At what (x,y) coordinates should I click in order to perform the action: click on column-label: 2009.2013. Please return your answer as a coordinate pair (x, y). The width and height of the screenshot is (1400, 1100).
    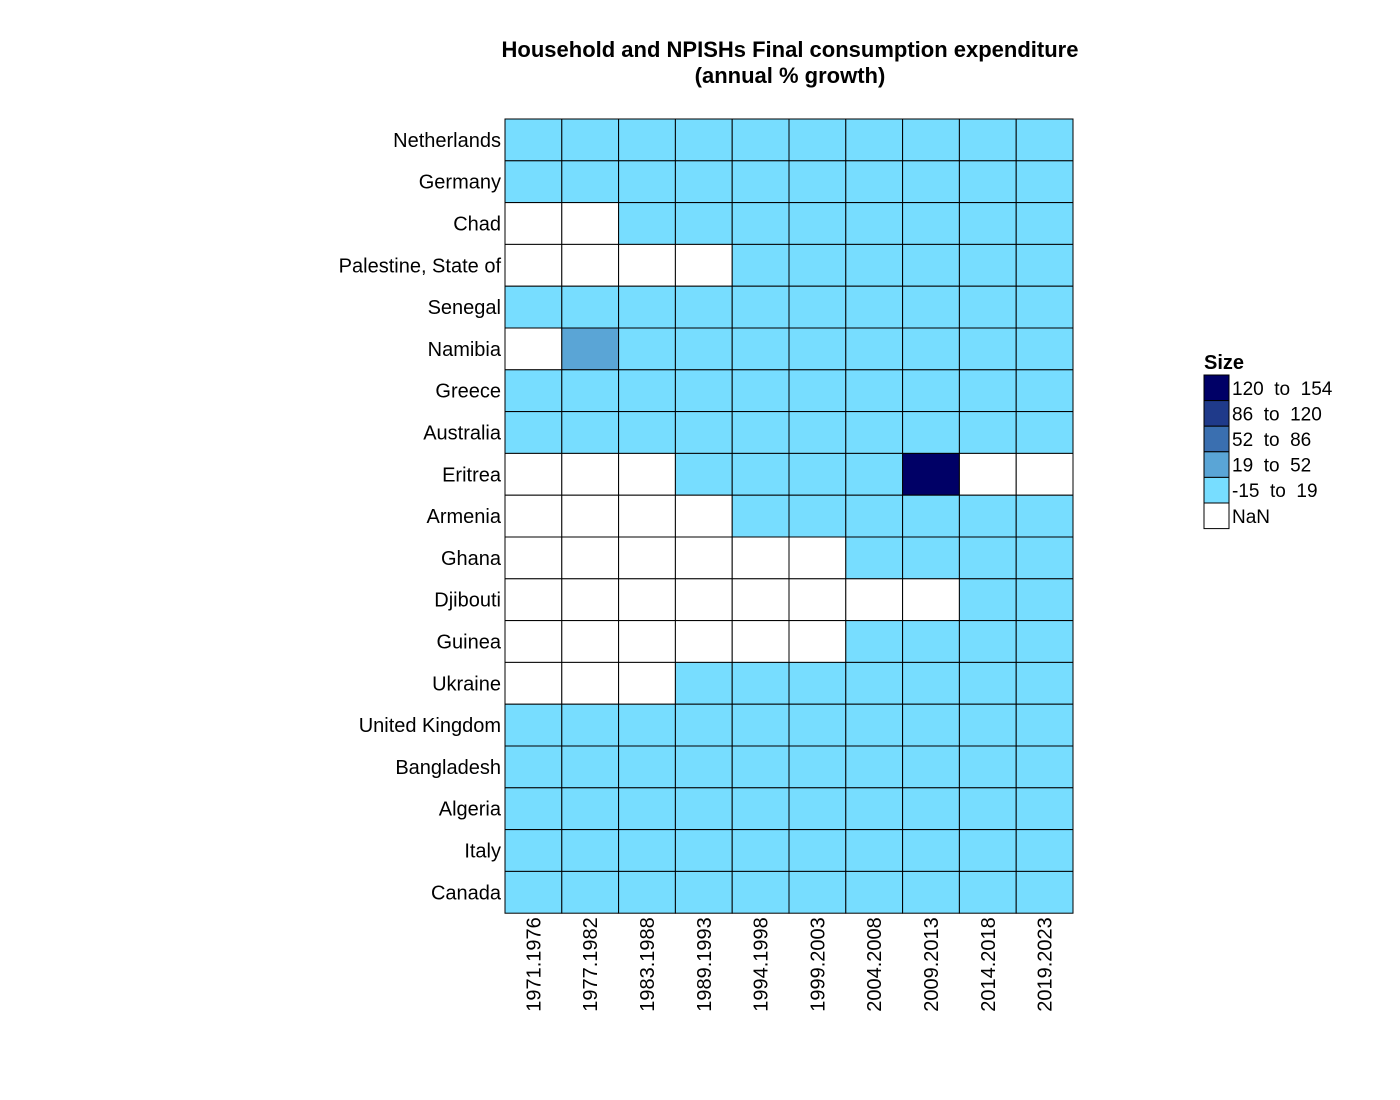
    Looking at the image, I should click on (932, 964).